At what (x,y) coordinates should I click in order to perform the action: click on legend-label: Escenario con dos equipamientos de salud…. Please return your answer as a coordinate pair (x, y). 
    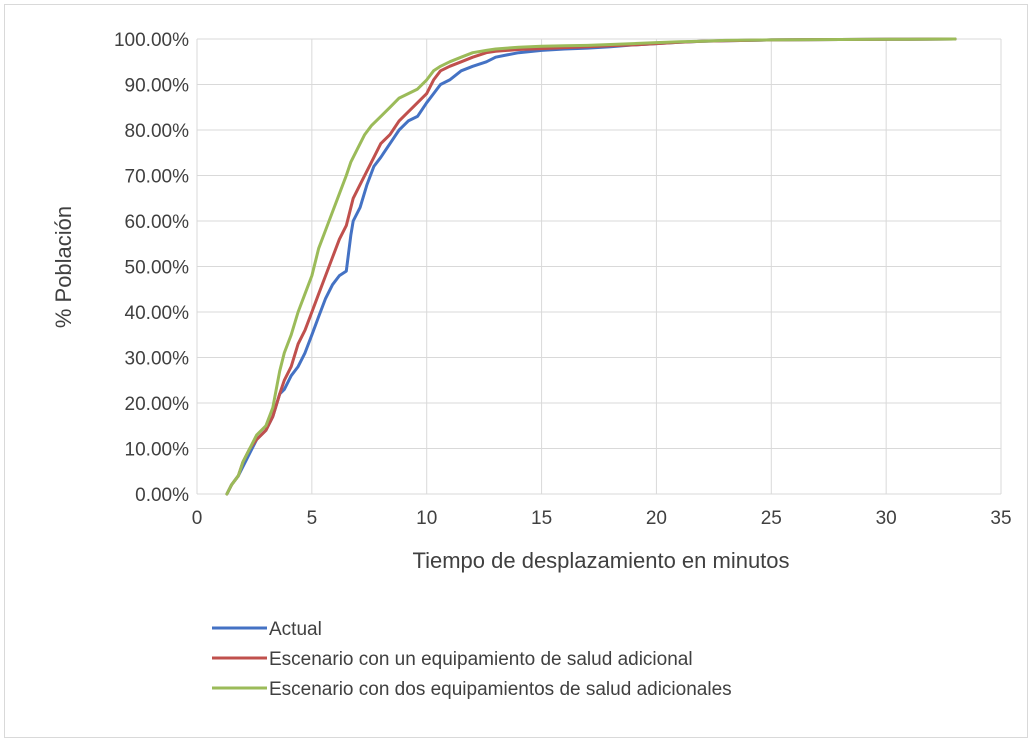
    Looking at the image, I should click on (500, 689).